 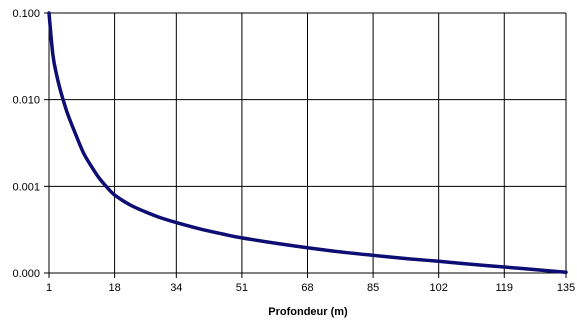 What do you see at coordinates (566, 288) in the screenshot?
I see `x-tick-label: 135` at bounding box center [566, 288].